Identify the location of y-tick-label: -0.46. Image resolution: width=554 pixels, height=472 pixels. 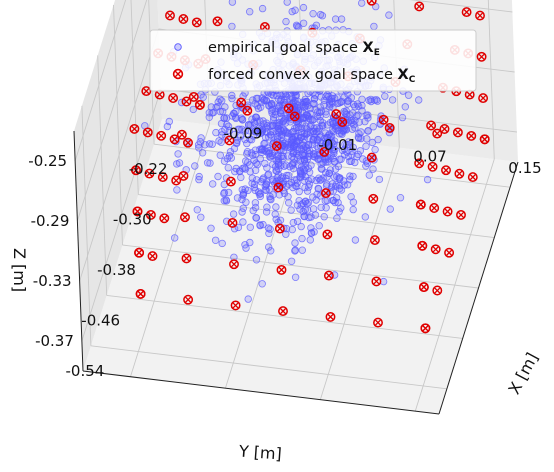
(100, 320).